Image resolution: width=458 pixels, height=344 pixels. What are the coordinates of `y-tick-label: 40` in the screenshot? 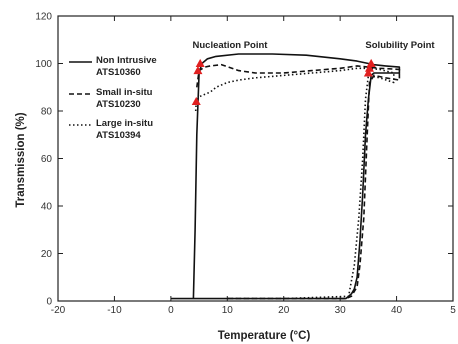 It's located at (47, 207).